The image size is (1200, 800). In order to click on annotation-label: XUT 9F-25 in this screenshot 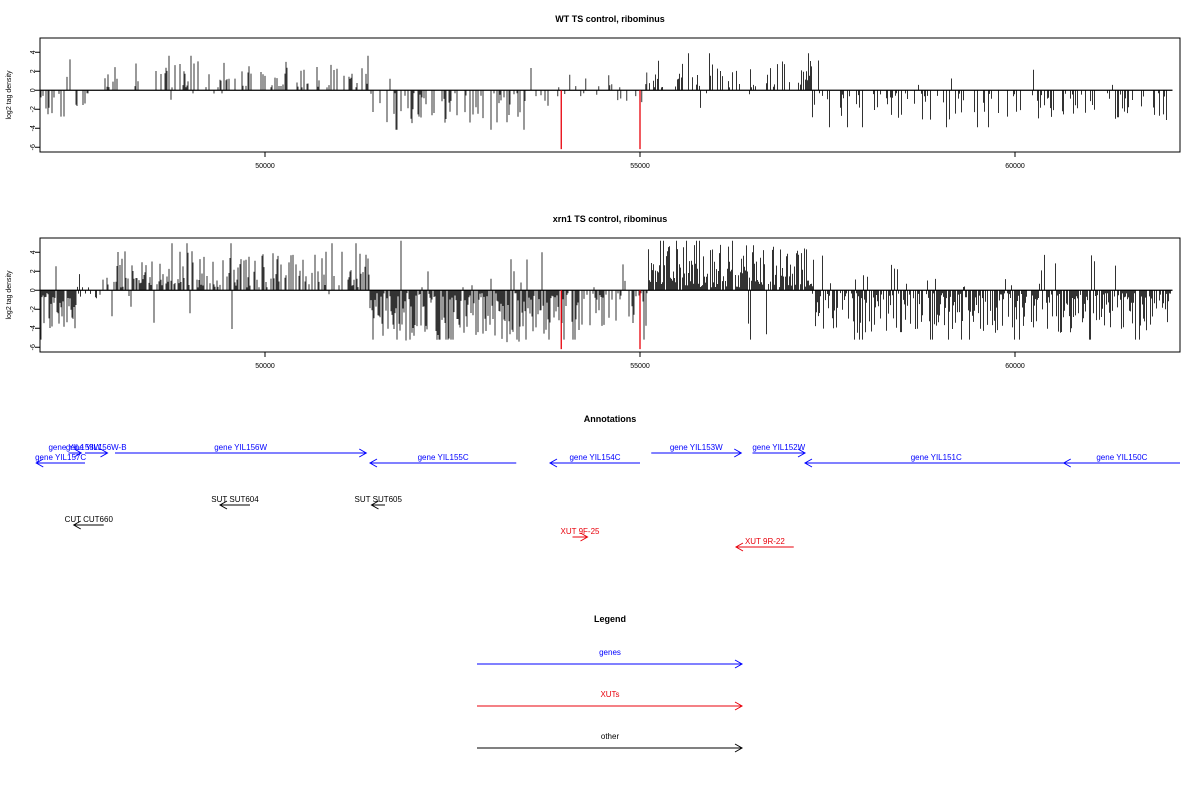, I will do `click(581, 531)`.